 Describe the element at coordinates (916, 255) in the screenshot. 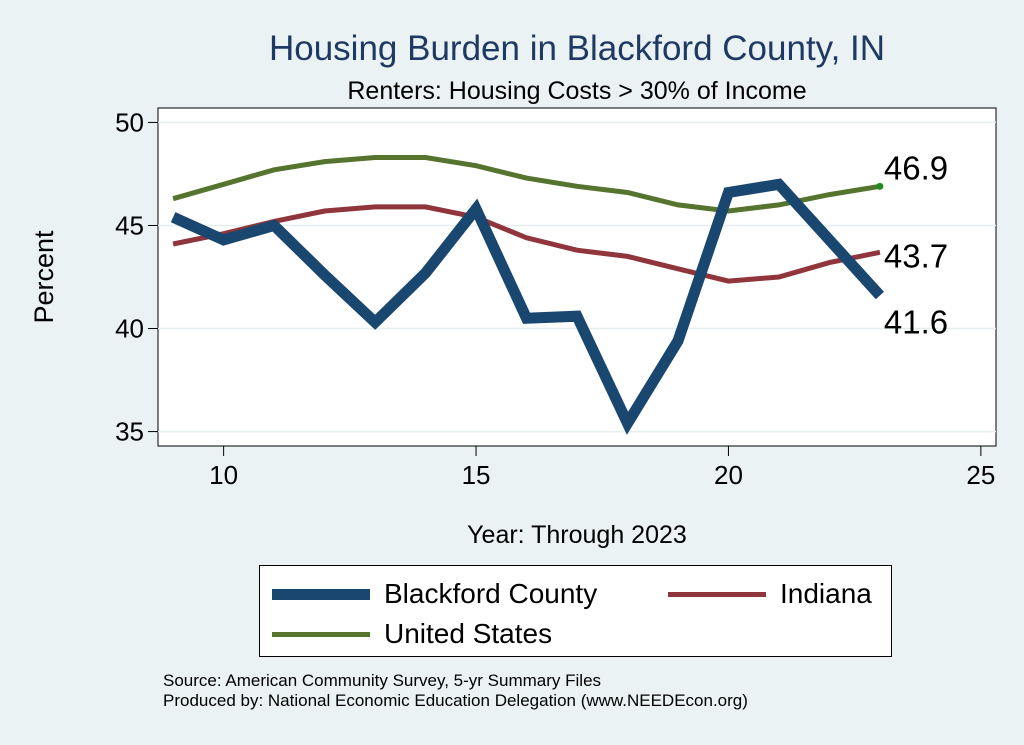

I see `end-label-indiana: 43.7` at that location.